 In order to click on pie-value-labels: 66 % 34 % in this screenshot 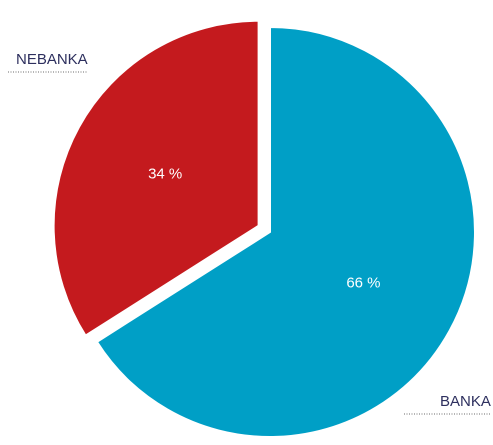, I will do `click(264, 228)`.